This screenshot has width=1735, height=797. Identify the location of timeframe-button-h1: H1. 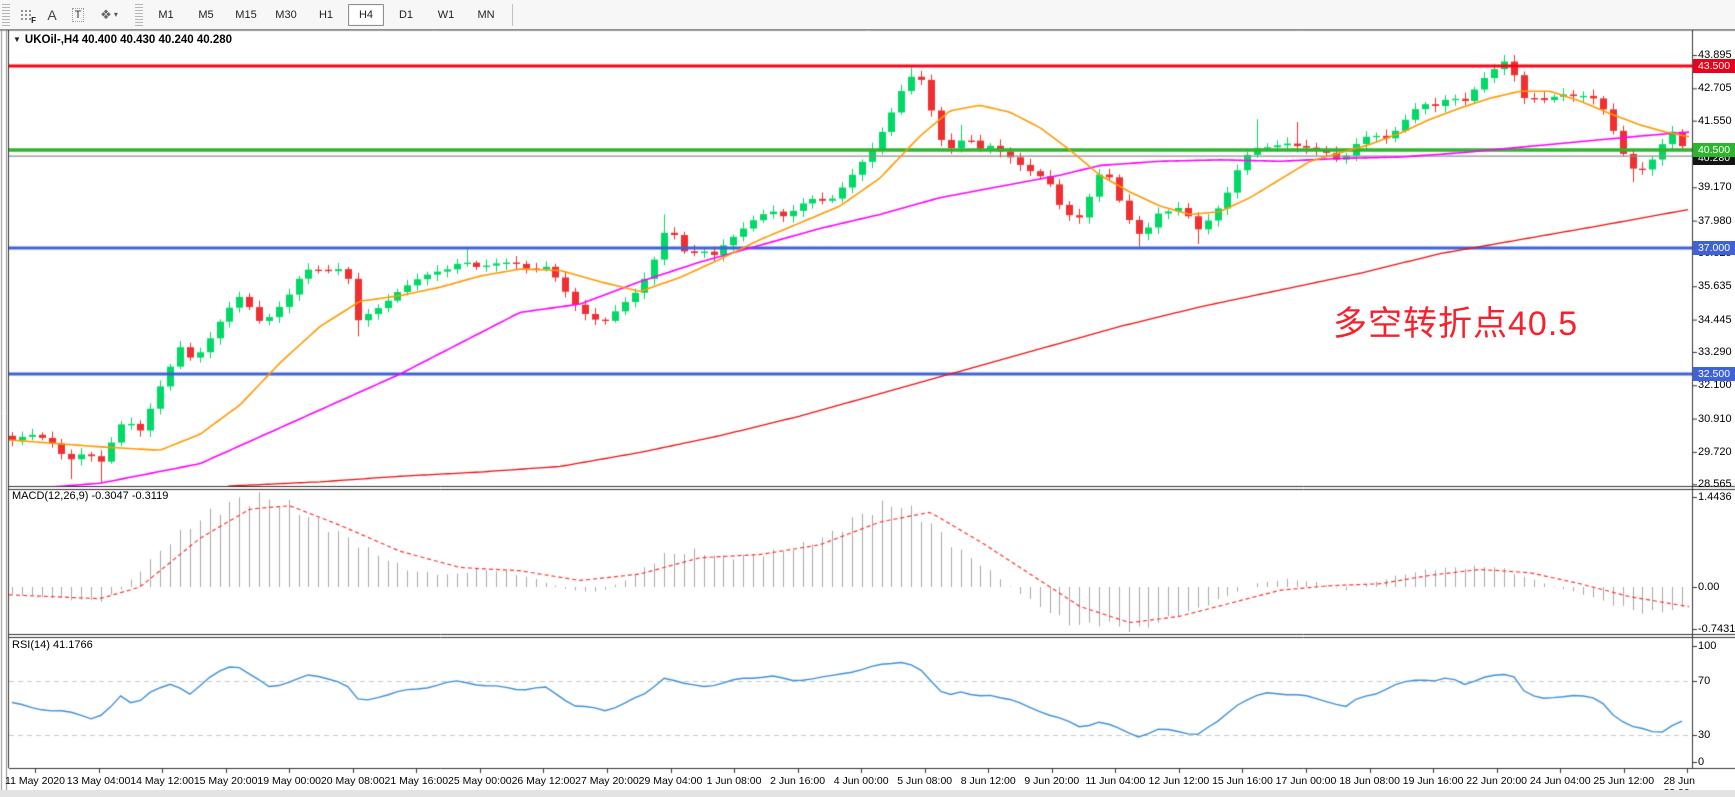
(326, 14).